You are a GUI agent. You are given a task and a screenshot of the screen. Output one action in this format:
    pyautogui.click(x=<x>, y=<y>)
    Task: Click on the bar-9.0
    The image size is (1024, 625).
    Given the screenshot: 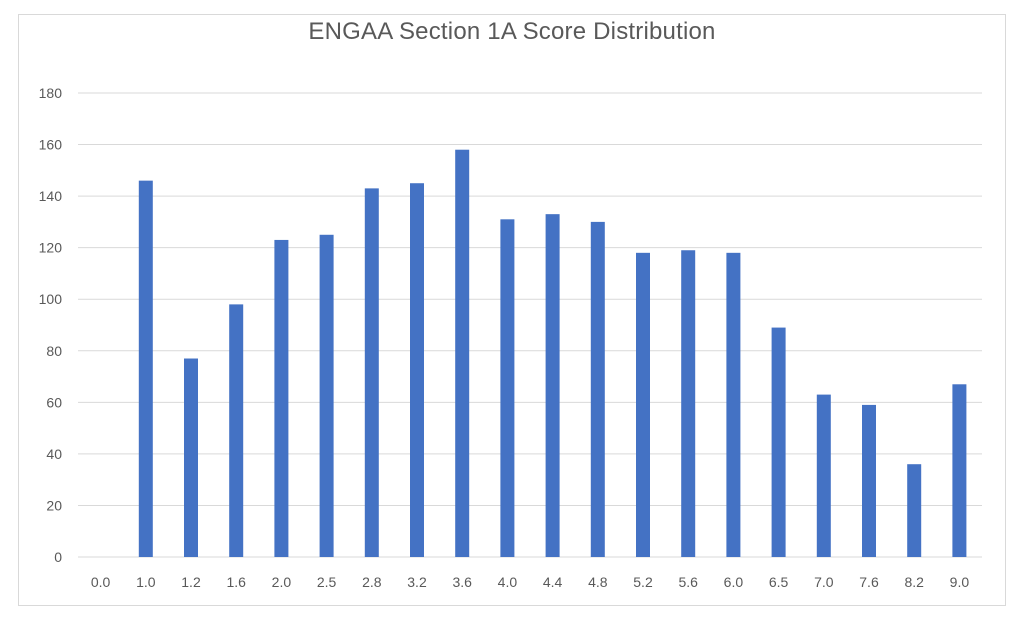 What is the action you would take?
    pyautogui.click(x=959, y=470)
    